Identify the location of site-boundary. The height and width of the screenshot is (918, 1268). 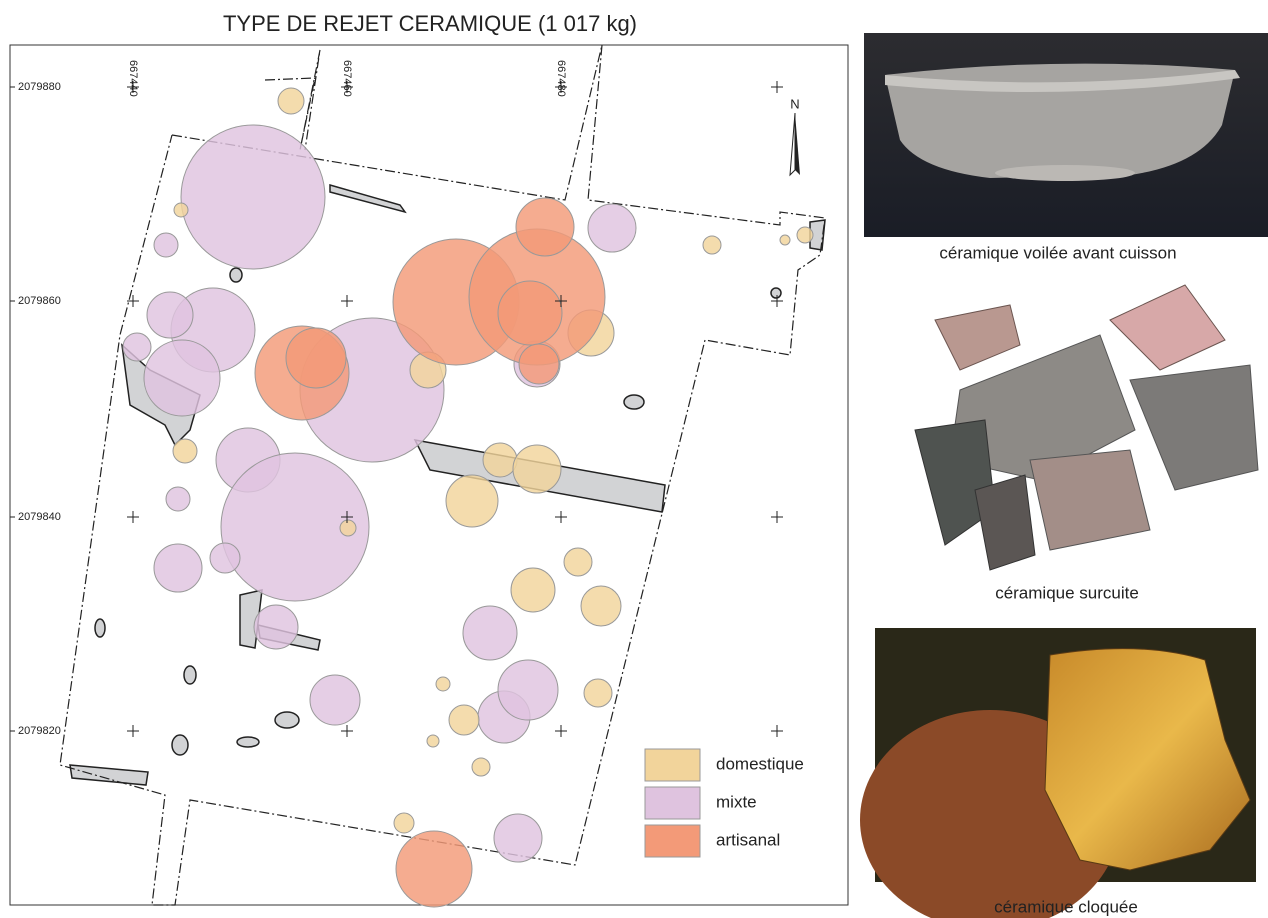
(292, 100).